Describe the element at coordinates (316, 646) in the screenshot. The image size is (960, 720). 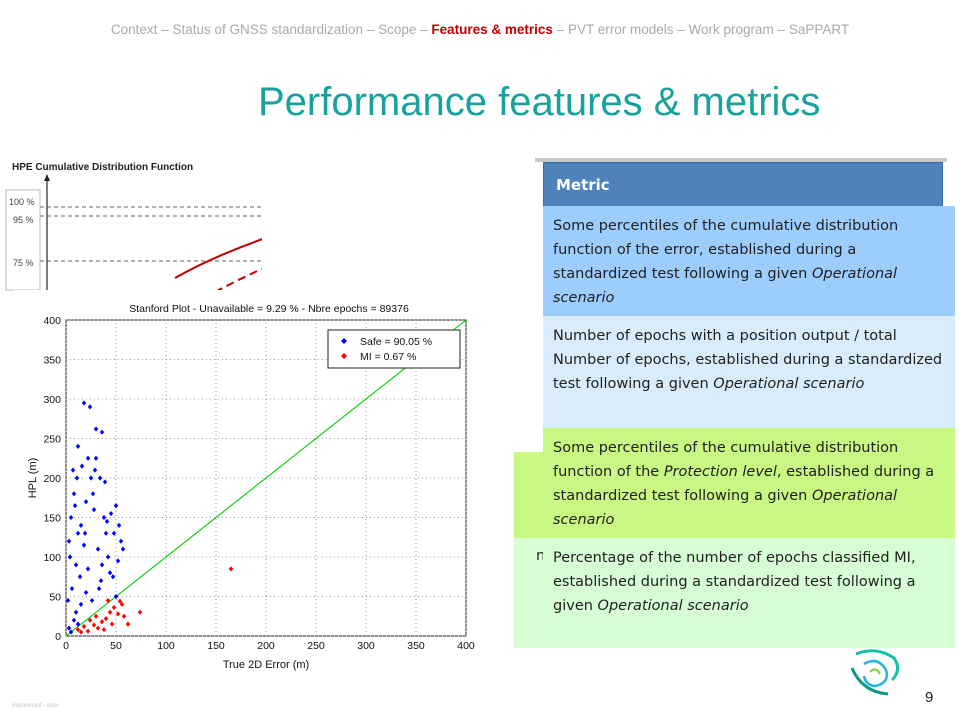
I see `x-tick-label: 250` at that location.